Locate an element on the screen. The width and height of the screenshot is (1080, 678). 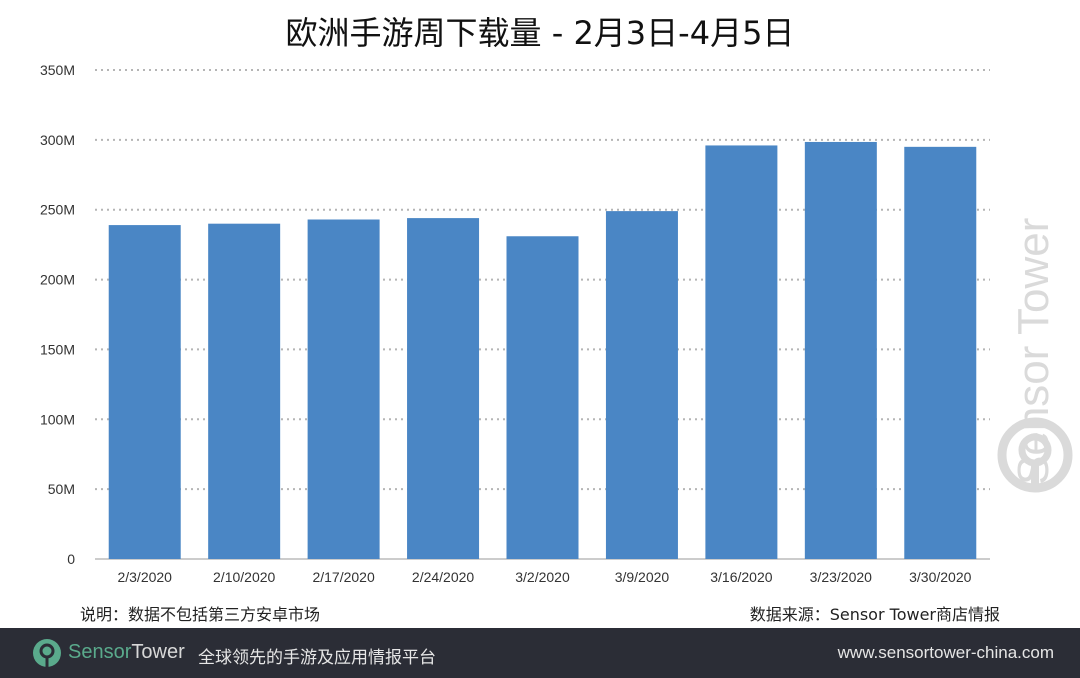
x-tick-label: 3/23/2020 is located at coordinates (841, 577).